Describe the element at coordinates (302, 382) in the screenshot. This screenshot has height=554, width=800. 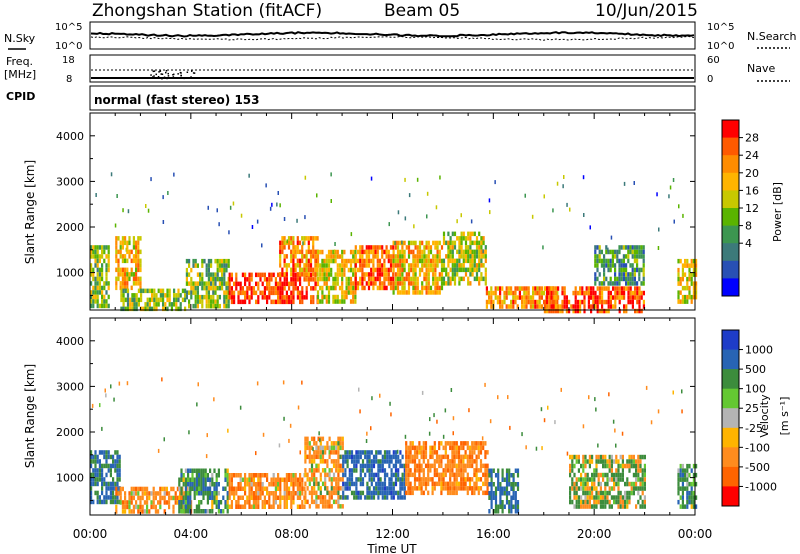
I see `velocity-scatter-cell` at that location.